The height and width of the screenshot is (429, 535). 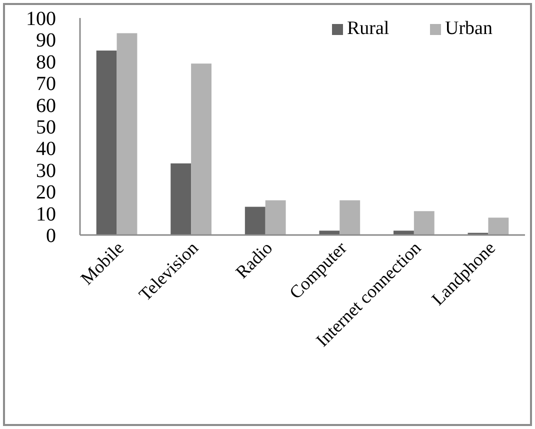 What do you see at coordinates (46, 105) in the screenshot?
I see `y-tick-label: 60` at bounding box center [46, 105].